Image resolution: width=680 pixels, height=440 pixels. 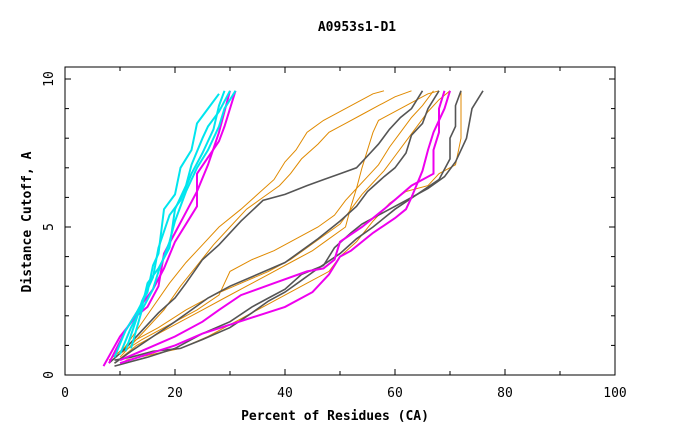 What do you see at coordinates (65, 393) in the screenshot?
I see `x-tick-label: 0` at bounding box center [65, 393].